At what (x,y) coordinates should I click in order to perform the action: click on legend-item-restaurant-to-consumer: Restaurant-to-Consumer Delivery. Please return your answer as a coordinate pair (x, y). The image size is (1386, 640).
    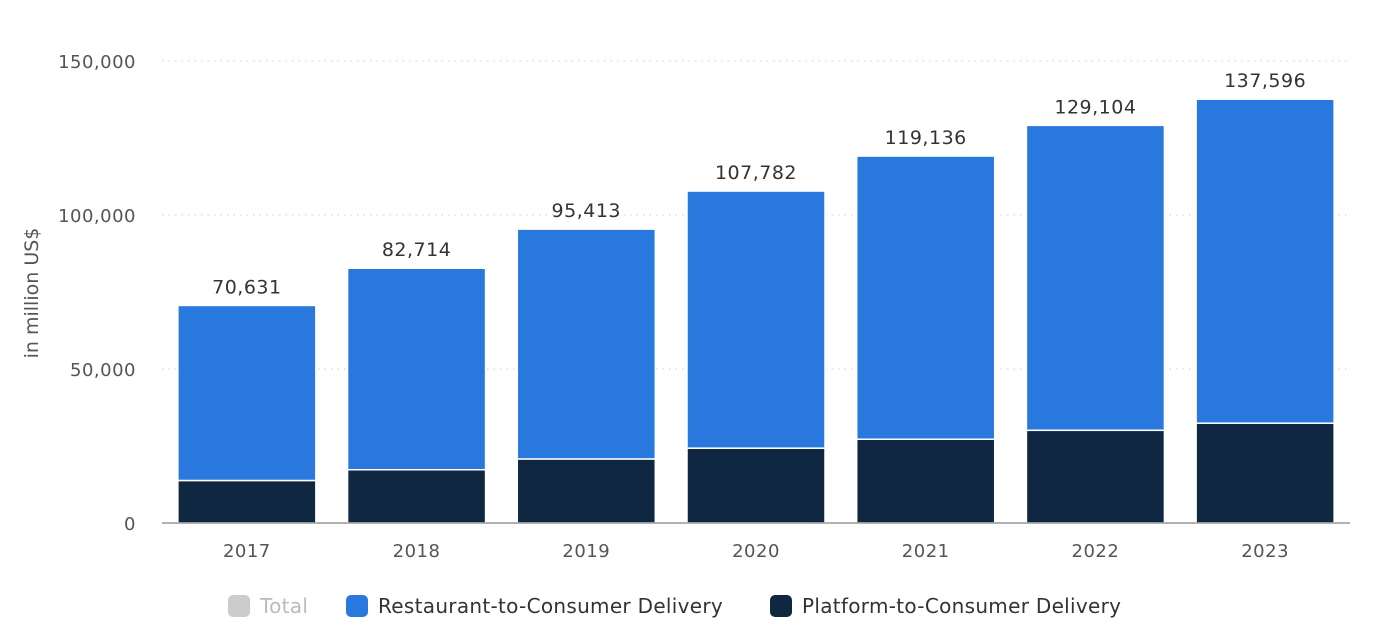
    Looking at the image, I should click on (534, 606).